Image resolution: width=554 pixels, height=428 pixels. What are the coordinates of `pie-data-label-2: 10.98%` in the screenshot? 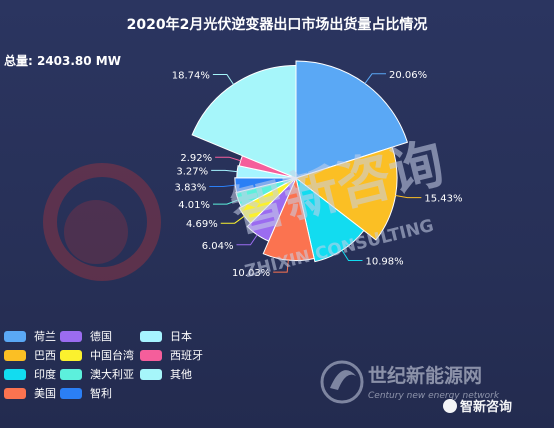 It's located at (384, 261).